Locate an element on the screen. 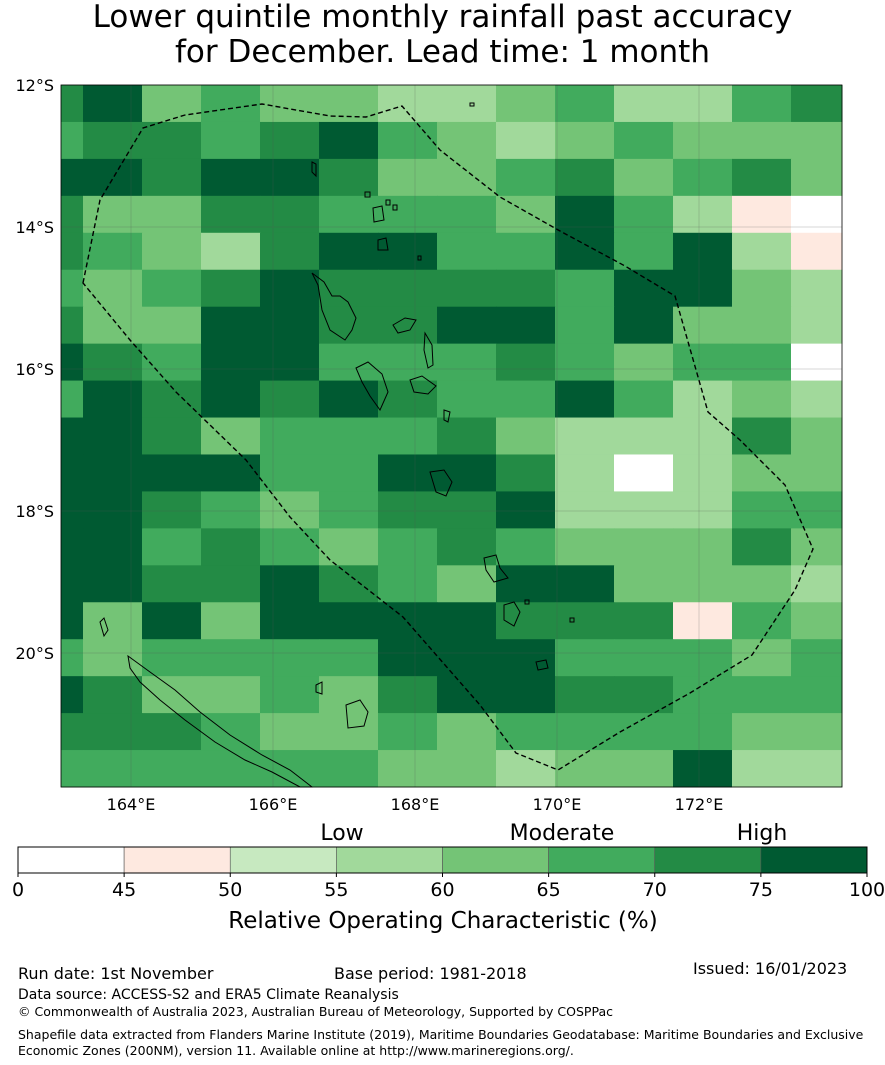  colorbar-segment is located at coordinates (814, 860).